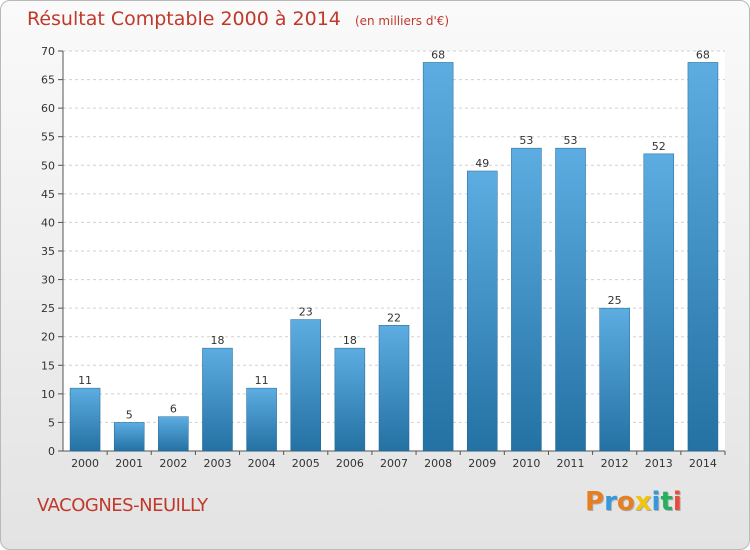 This screenshot has height=550, width=750. I want to click on x-tick-label: 2005, so click(306, 463).